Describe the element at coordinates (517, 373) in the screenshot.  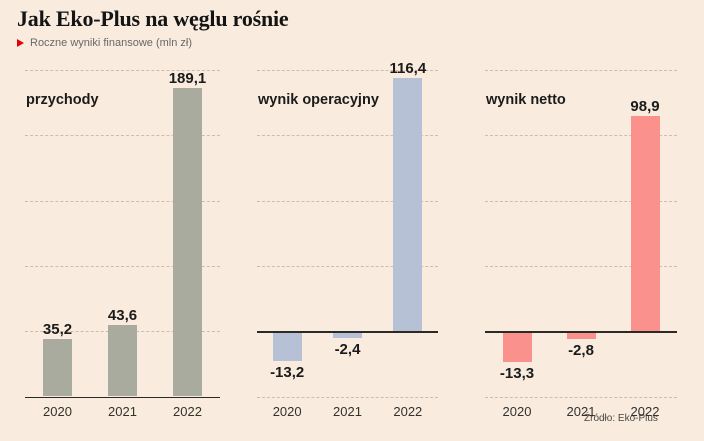
I see `value-label: -13,3` at that location.